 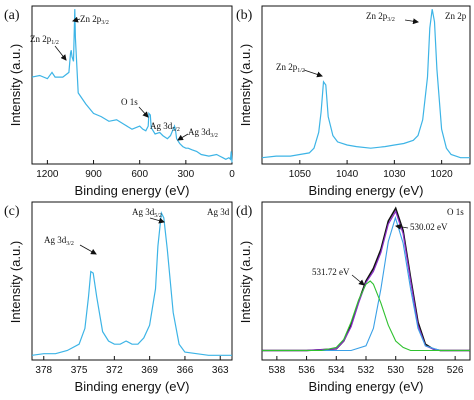 What do you see at coordinates (371, 170) in the screenshot?
I see `panel-b-xticks: 1050 1040 1030 1020` at bounding box center [371, 170].